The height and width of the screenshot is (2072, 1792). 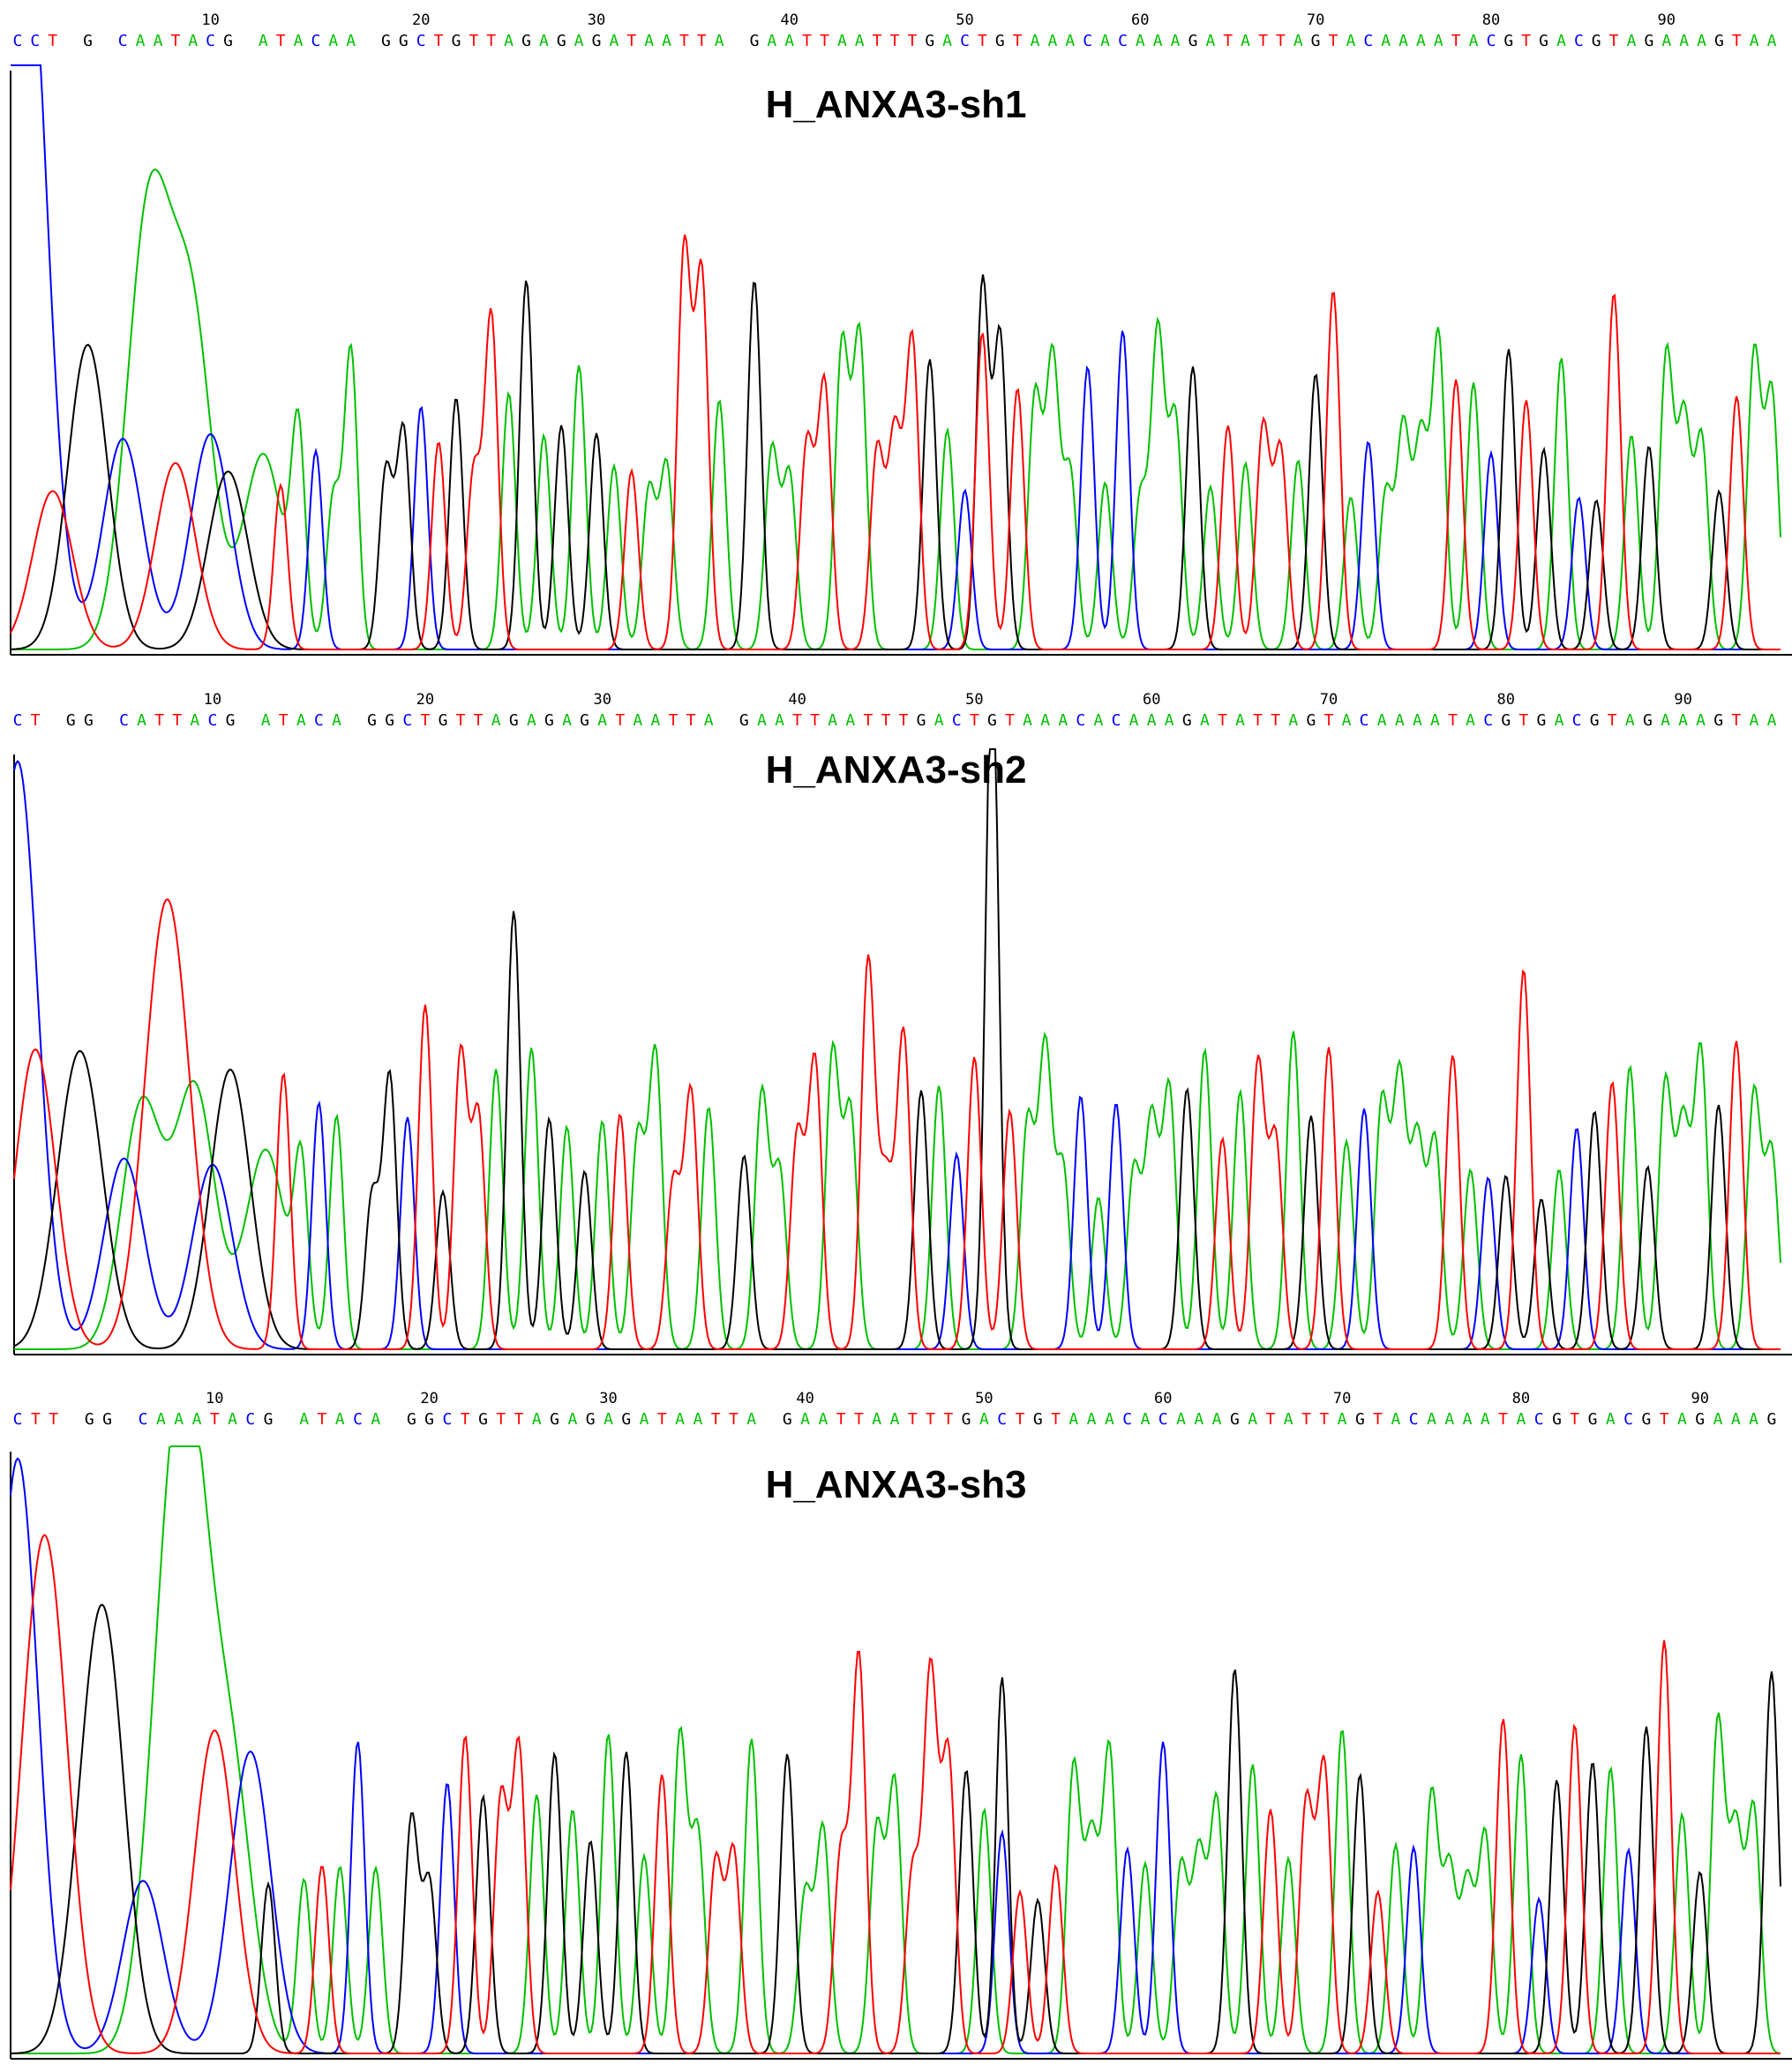 I want to click on ruler-tick-label: 90, so click(x=1667, y=20).